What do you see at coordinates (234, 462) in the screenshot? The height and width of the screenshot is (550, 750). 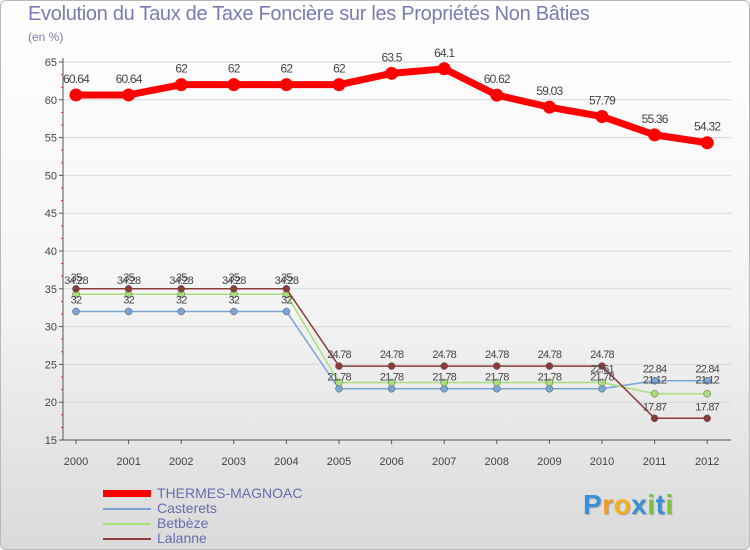 I see `x-tick-label: 2003` at bounding box center [234, 462].